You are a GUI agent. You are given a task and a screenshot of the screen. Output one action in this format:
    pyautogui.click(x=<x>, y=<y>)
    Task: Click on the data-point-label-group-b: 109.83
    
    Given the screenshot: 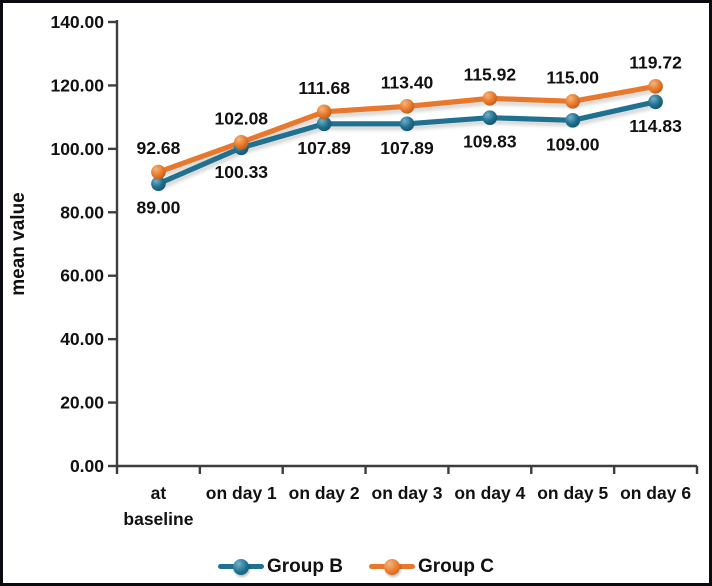 What is the action you would take?
    pyautogui.click(x=490, y=142)
    